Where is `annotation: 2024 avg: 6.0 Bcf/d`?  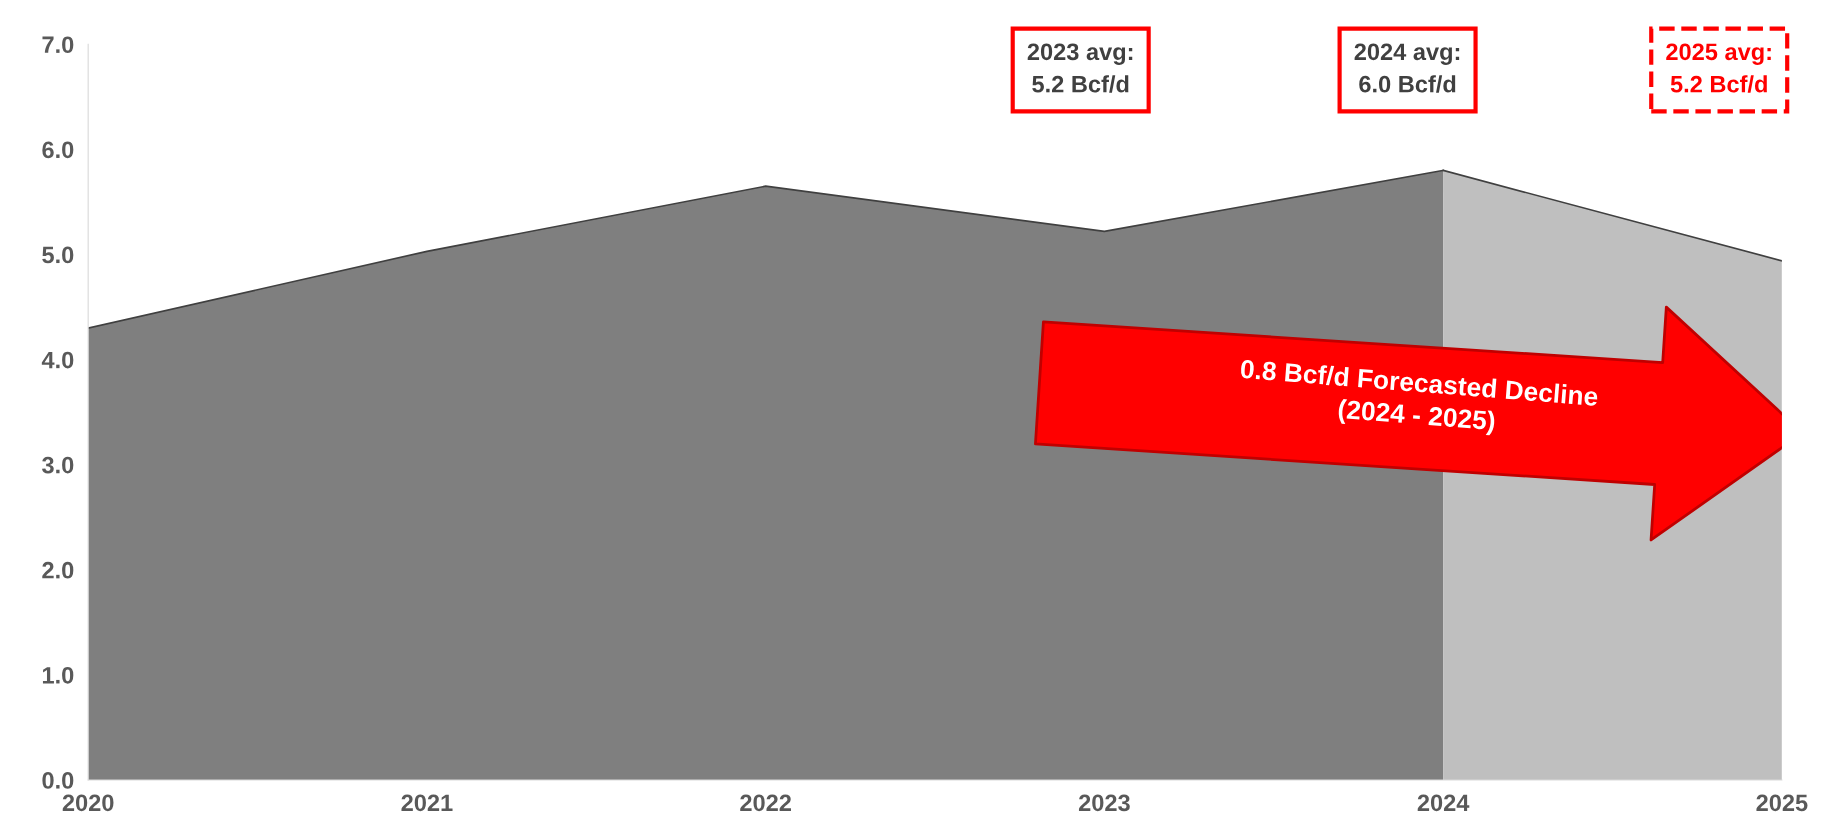 annotation: 2024 avg: 6.0 Bcf/d is located at coordinates (1407, 68).